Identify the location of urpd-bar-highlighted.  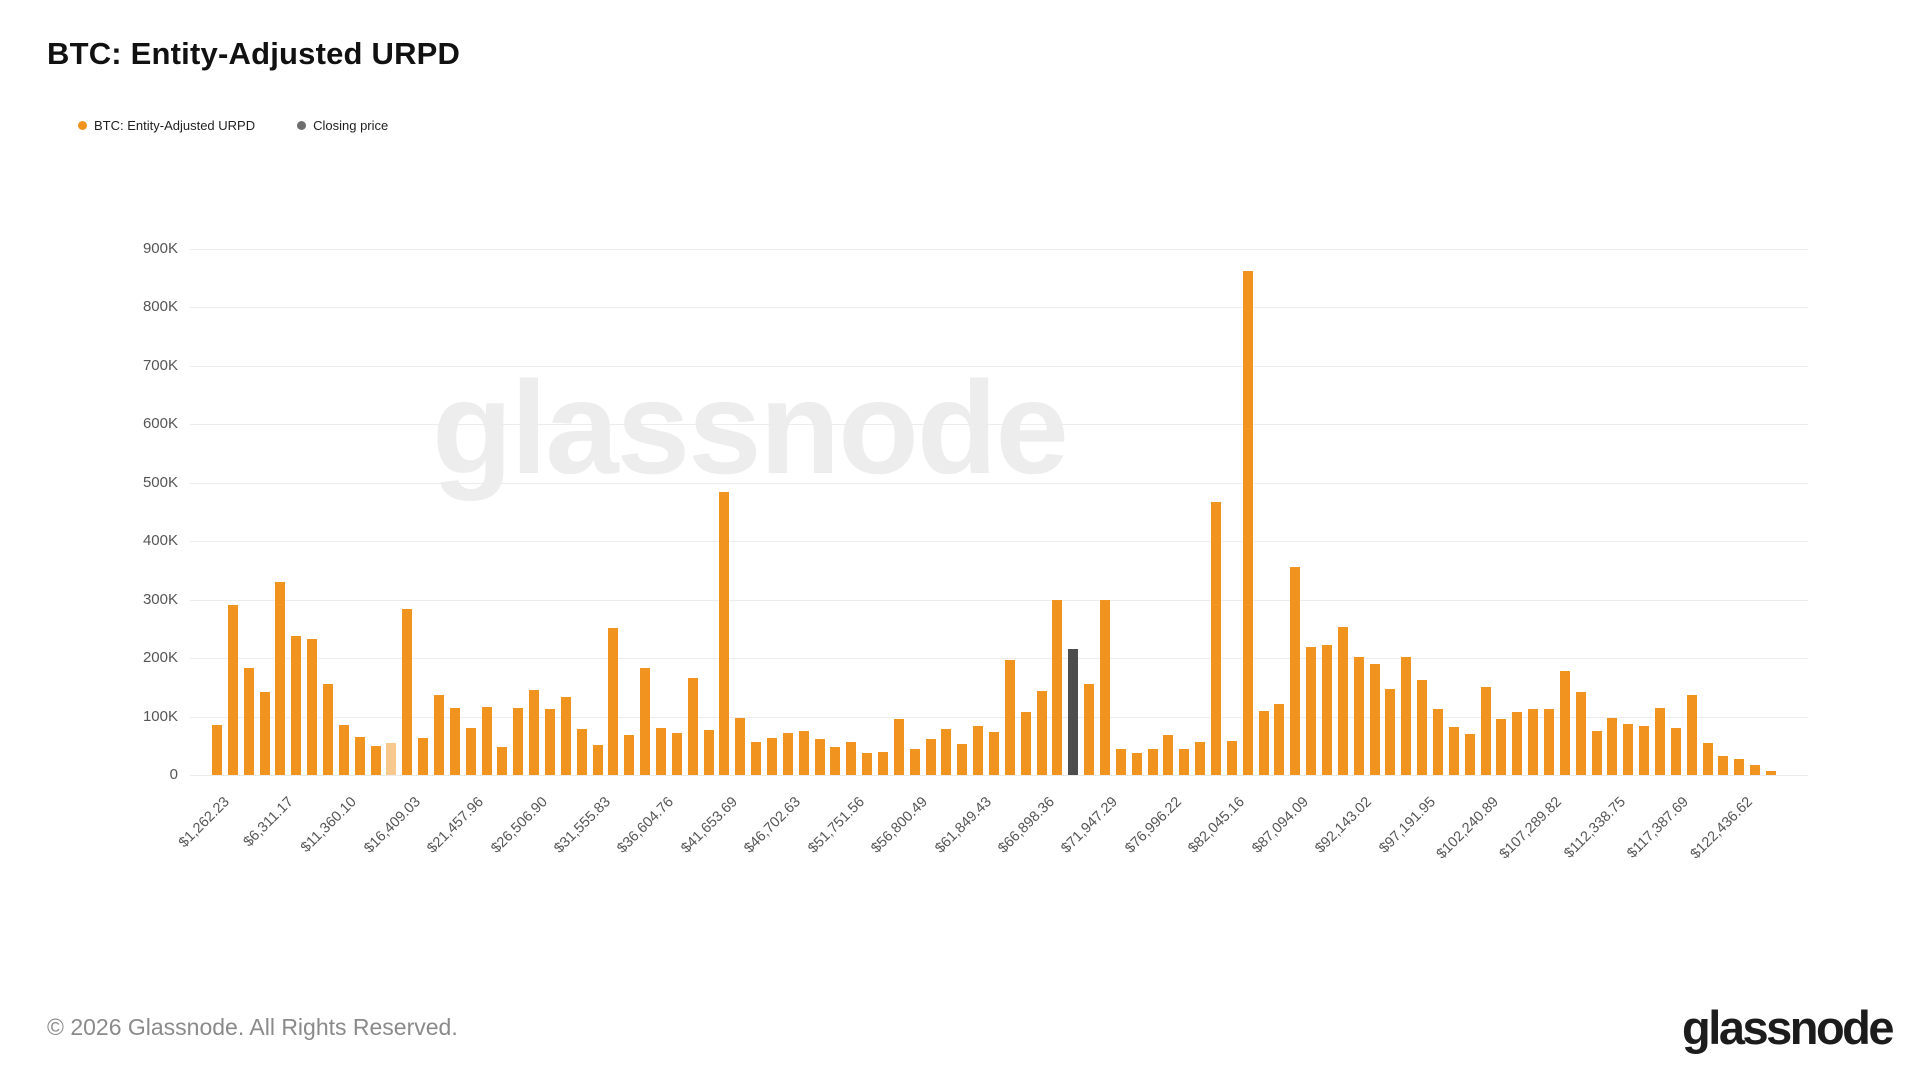
(391, 759).